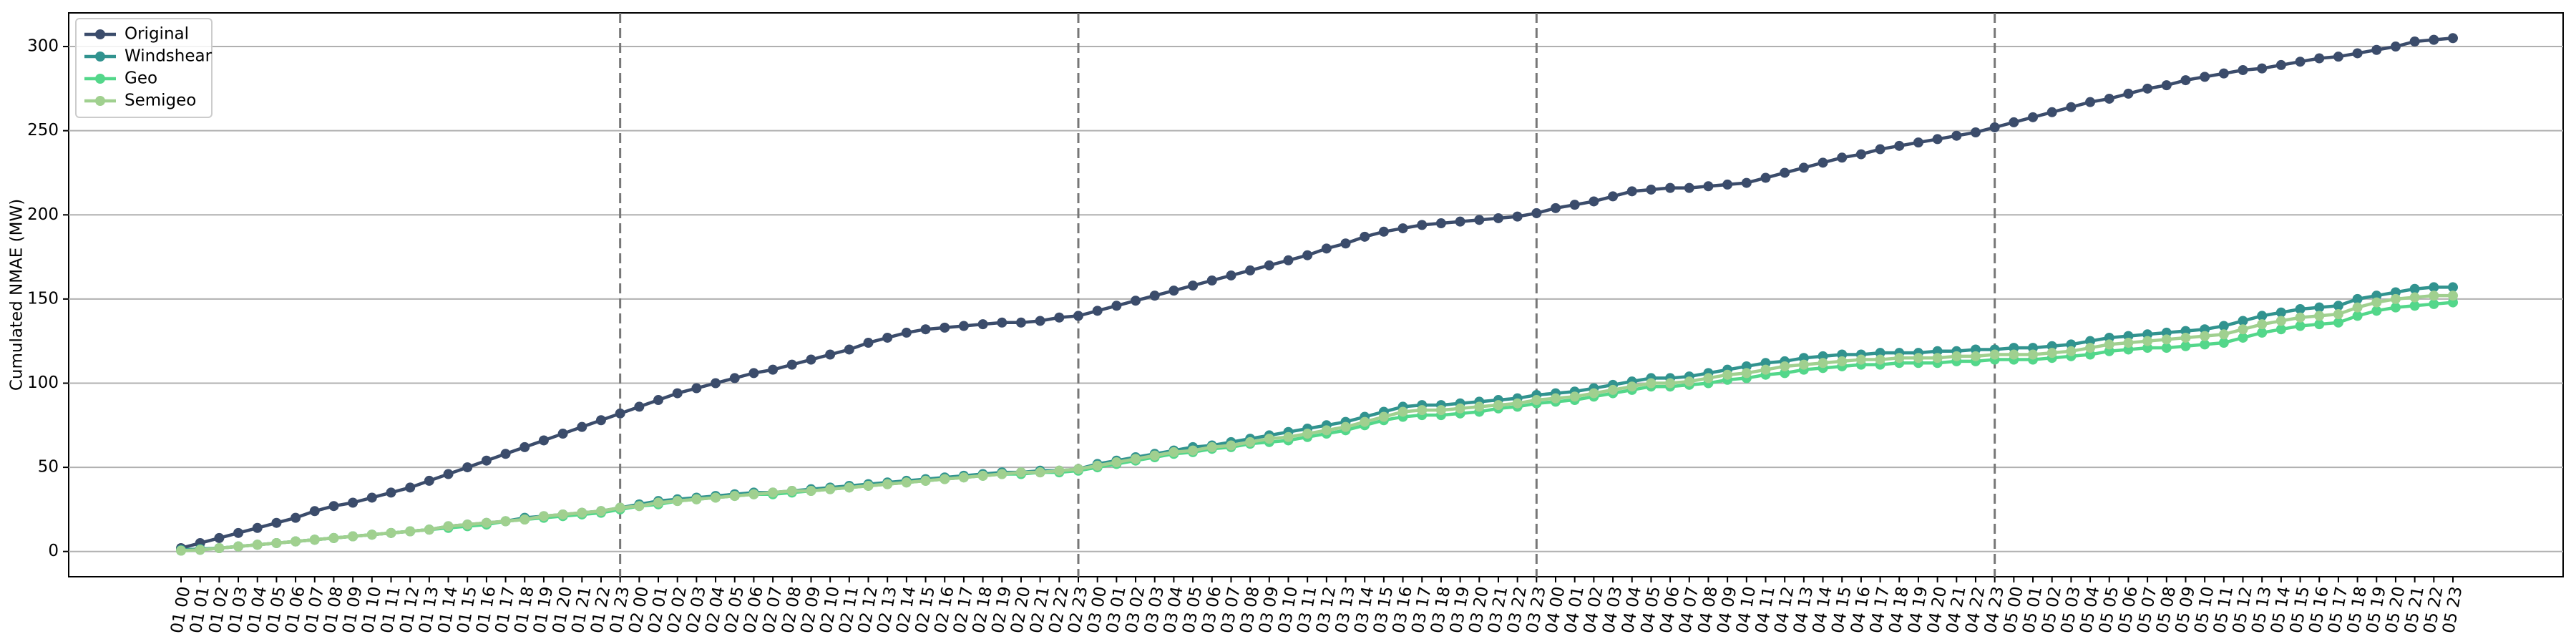  I want to click on y-tick-label: 300, so click(43, 46).